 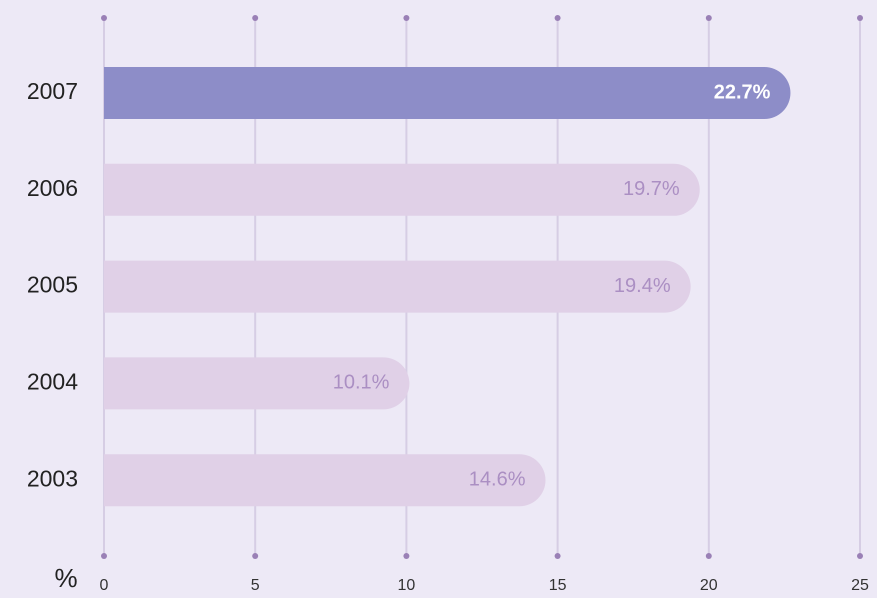 I want to click on y-tick-label: 2005, so click(x=52, y=285).